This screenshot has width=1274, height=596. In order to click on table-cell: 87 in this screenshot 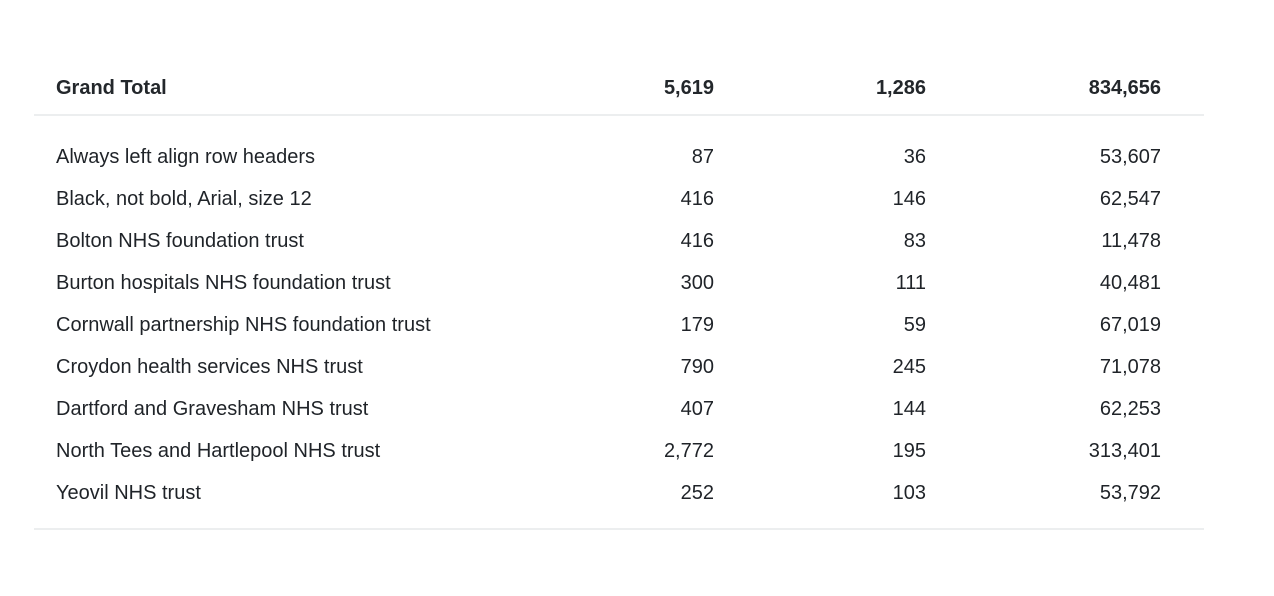, I will do `click(702, 156)`.